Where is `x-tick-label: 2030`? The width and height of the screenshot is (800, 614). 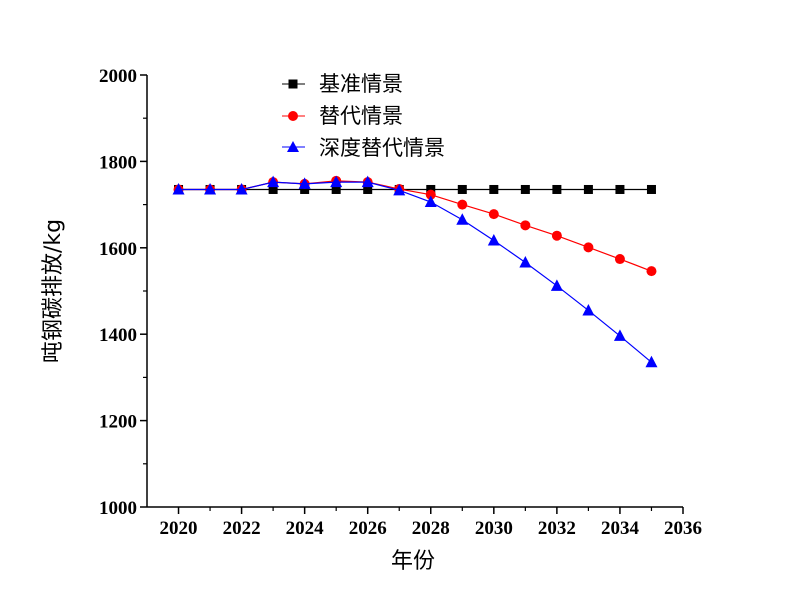
x-tick-label: 2030 is located at coordinates (494, 528).